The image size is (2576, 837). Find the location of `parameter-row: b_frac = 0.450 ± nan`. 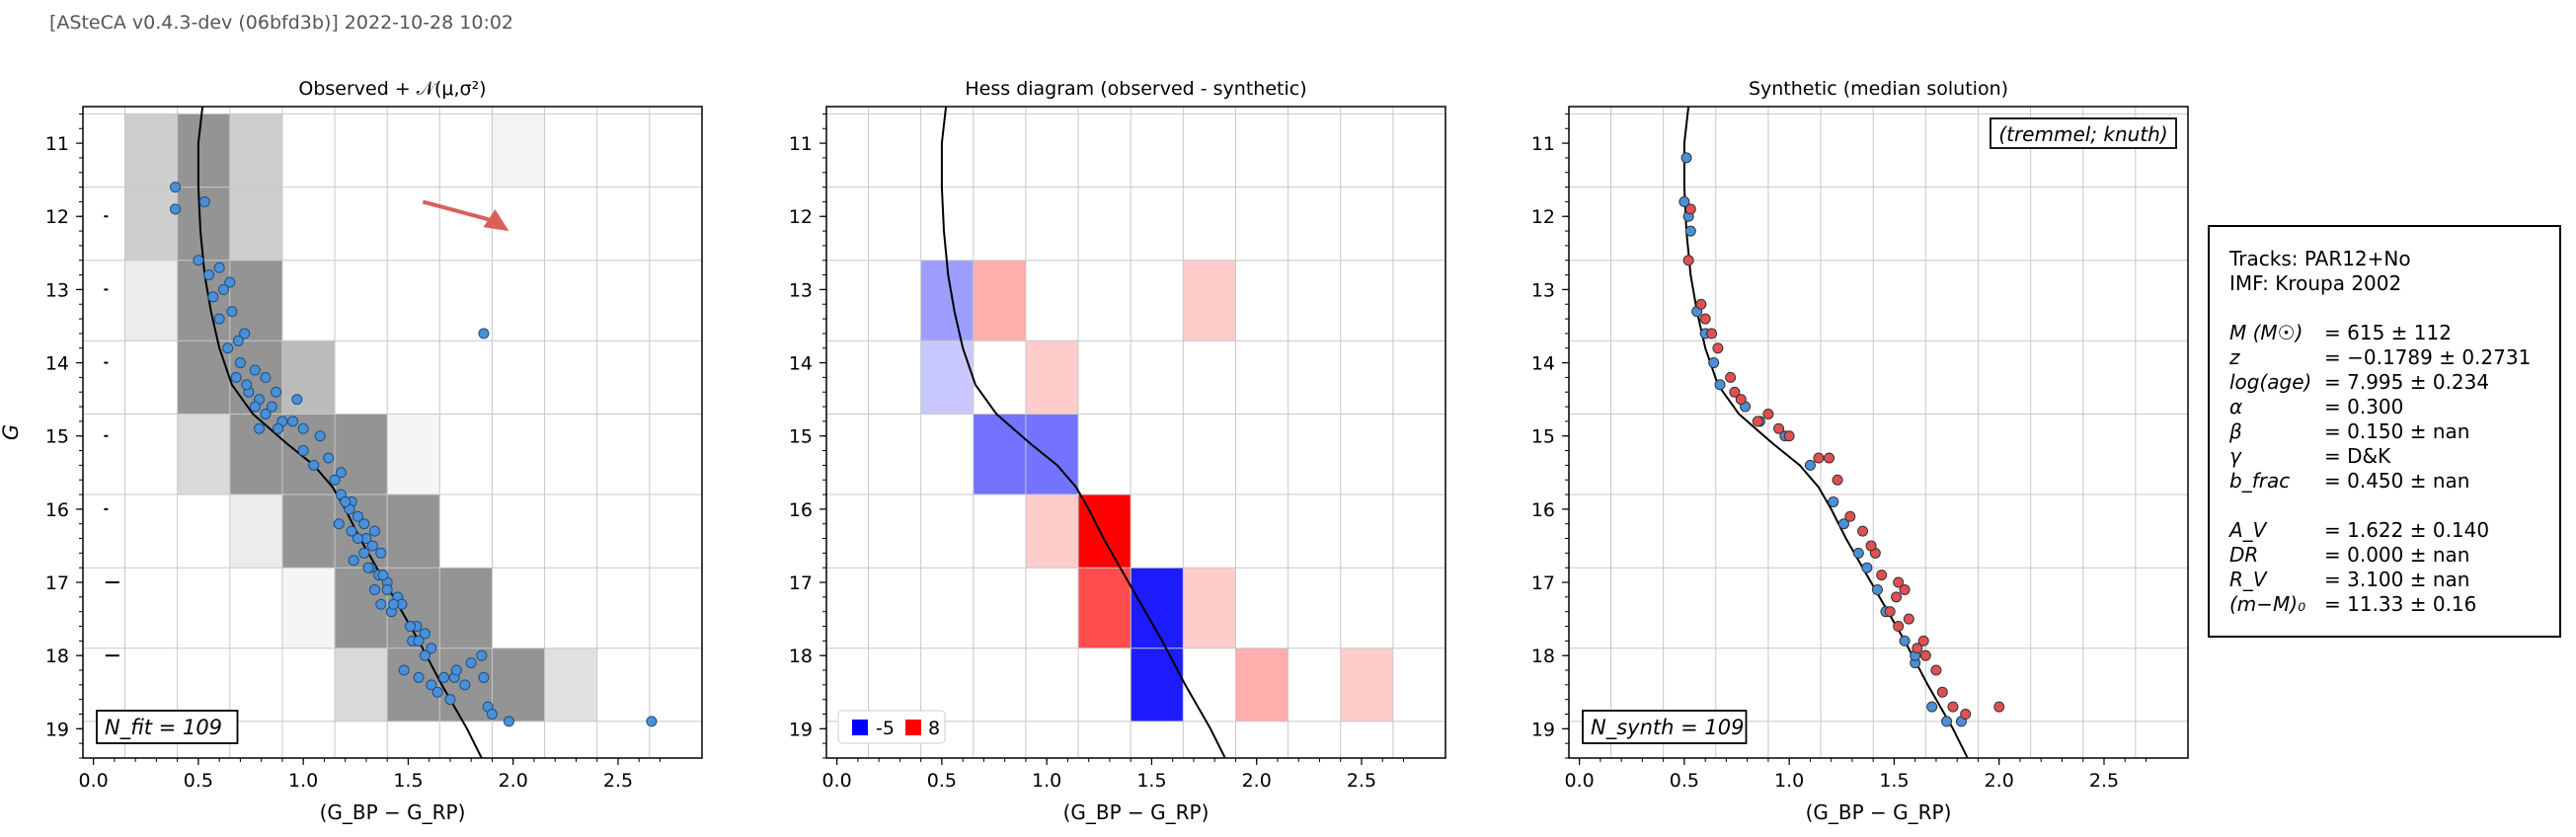

parameter-row: b_frac = 0.450 ± nan is located at coordinates (2394, 482).